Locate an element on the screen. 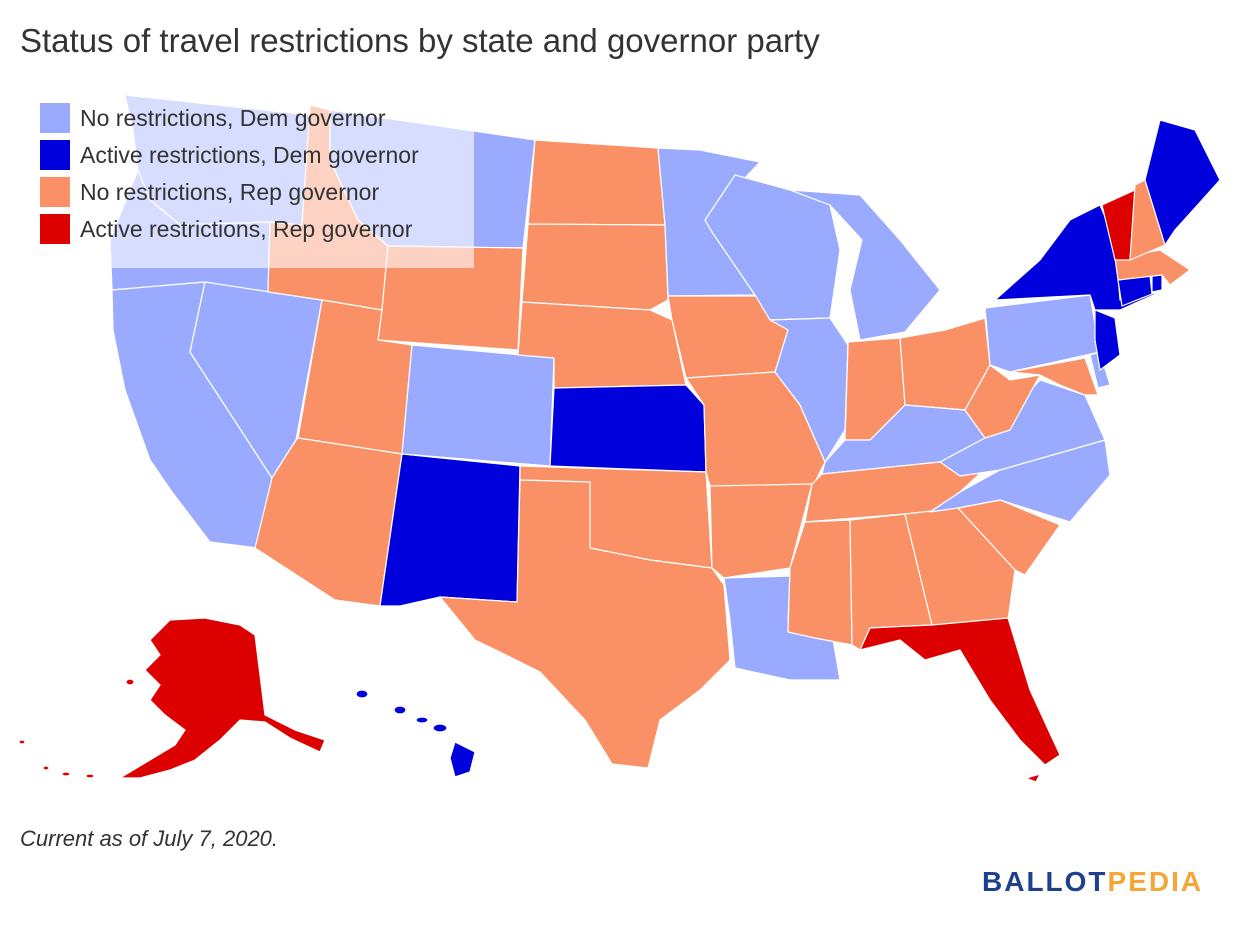  state-ak is located at coordinates (172, 698).